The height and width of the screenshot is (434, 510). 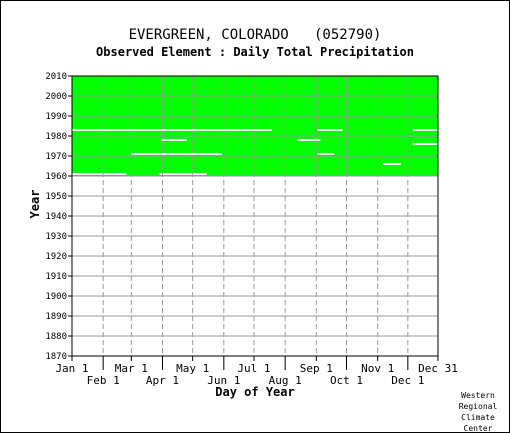 What do you see at coordinates (346, 380) in the screenshot?
I see `x-tick-label: Oct 1` at bounding box center [346, 380].